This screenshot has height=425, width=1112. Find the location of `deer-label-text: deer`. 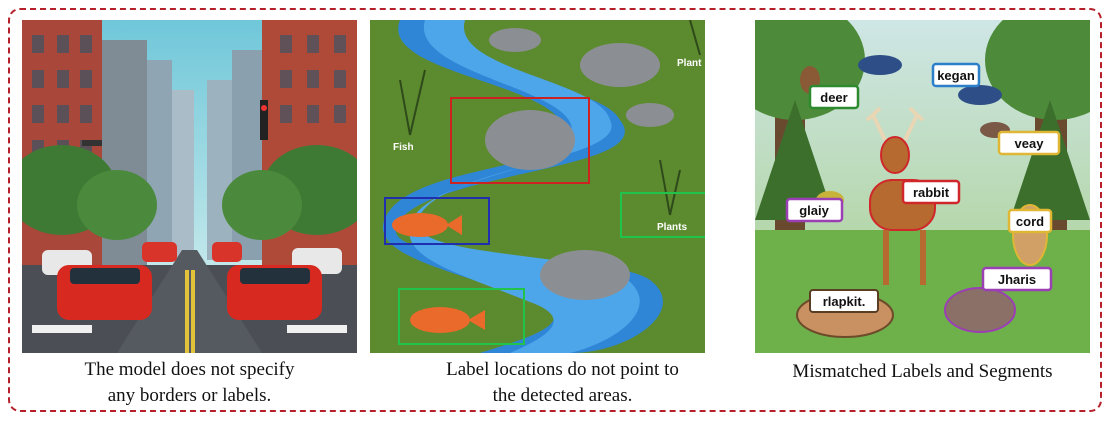

deer-label-text: deer is located at coordinates (833, 97).